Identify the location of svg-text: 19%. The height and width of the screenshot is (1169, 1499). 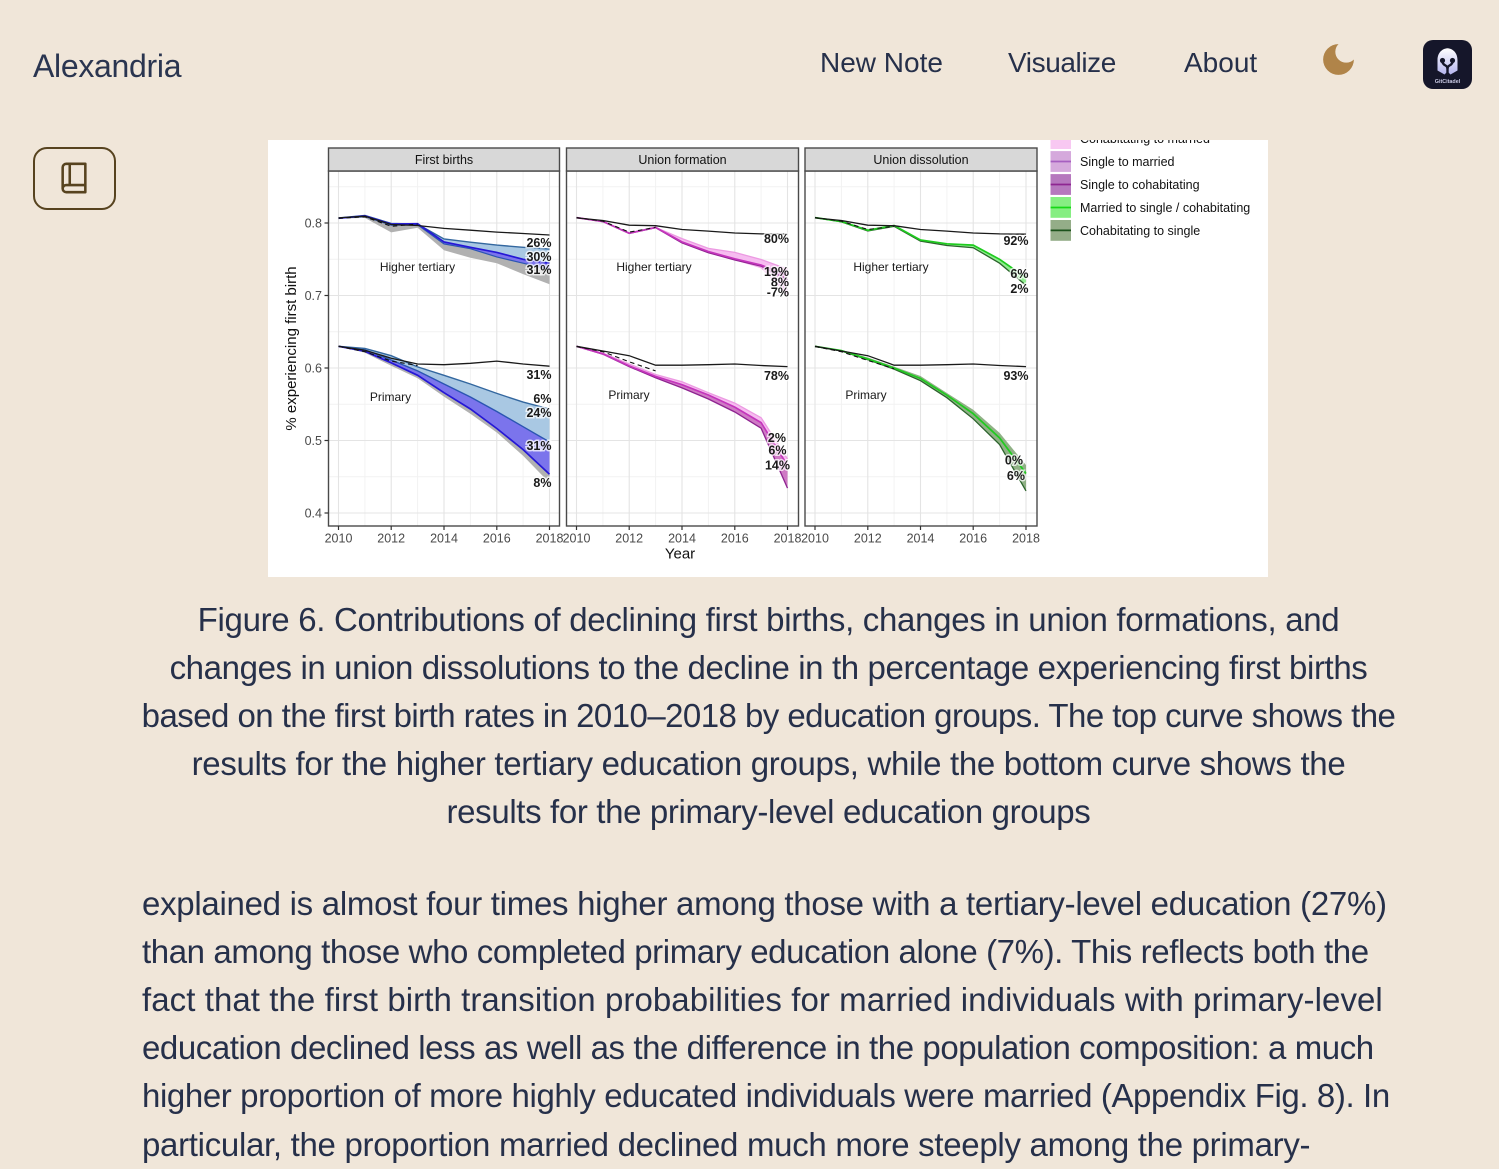
(776, 272).